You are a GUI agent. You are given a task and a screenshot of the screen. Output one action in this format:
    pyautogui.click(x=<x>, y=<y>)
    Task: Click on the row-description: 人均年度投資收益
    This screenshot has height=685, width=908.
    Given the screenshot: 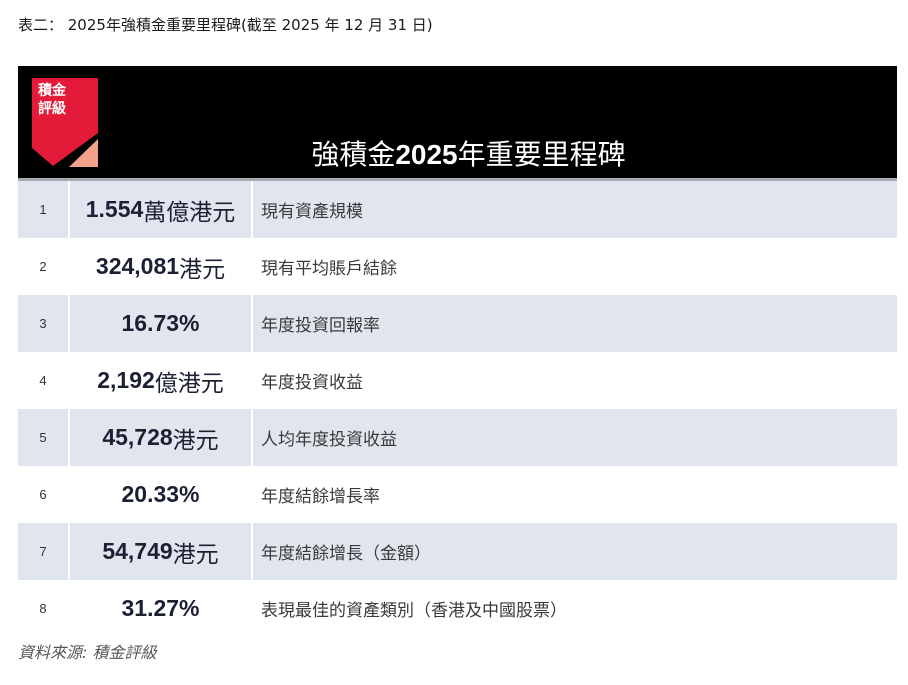 What is the action you would take?
    pyautogui.click(x=329, y=440)
    